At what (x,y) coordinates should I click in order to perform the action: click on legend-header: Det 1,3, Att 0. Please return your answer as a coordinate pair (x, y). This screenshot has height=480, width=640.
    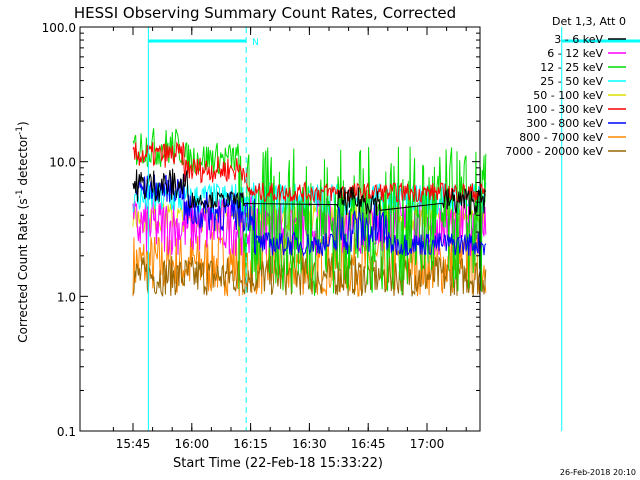
    Looking at the image, I should click on (589, 21).